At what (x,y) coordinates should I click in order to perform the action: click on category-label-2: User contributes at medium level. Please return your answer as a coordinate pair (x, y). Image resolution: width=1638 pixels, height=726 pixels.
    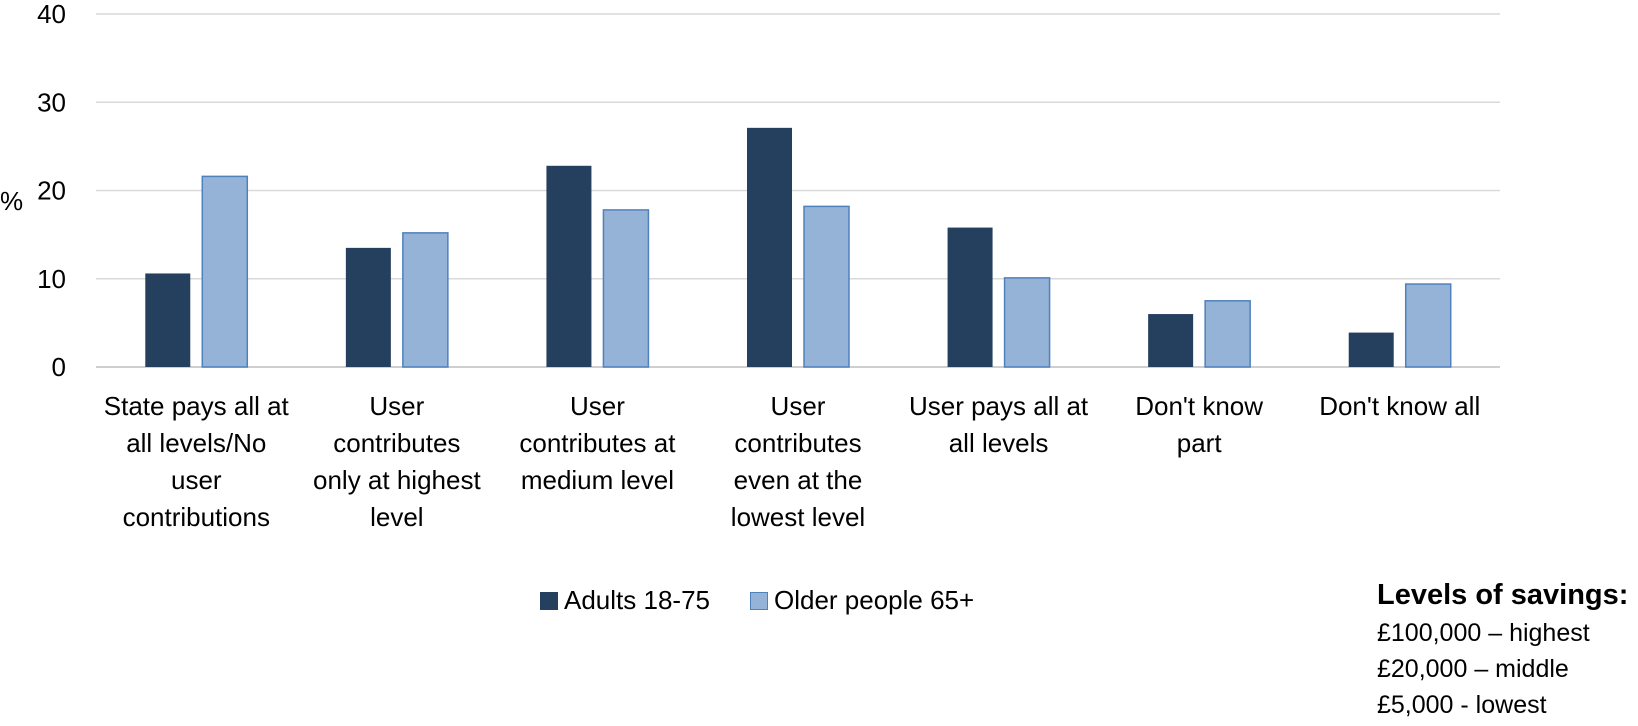
    Looking at the image, I should click on (597, 443).